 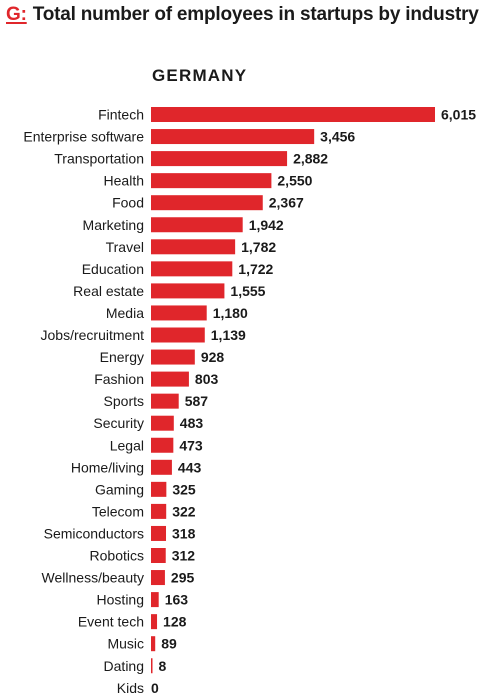 I want to click on value-label: 2,367, so click(x=286, y=203).